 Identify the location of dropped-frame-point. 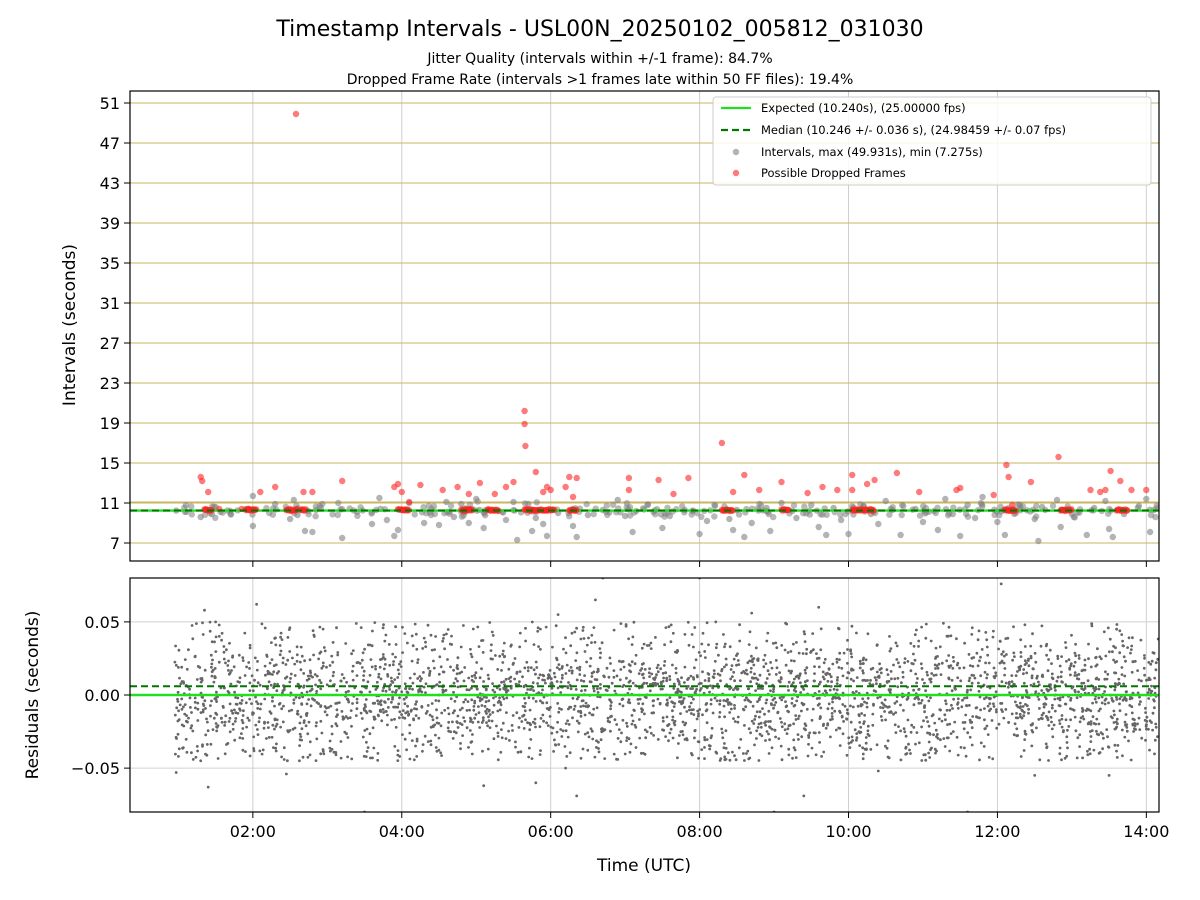
(744, 475).